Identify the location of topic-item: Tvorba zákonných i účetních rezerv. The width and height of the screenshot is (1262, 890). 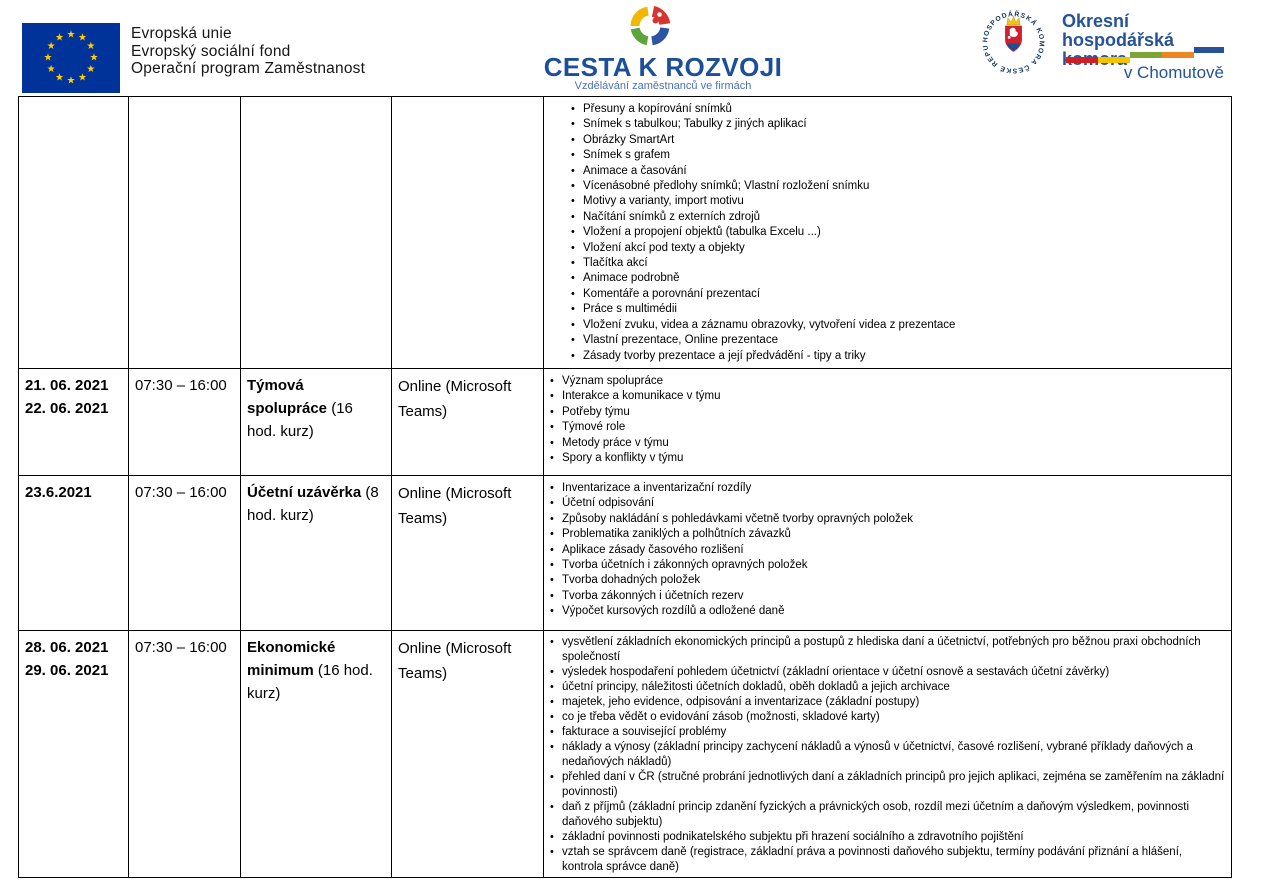
(887, 596).